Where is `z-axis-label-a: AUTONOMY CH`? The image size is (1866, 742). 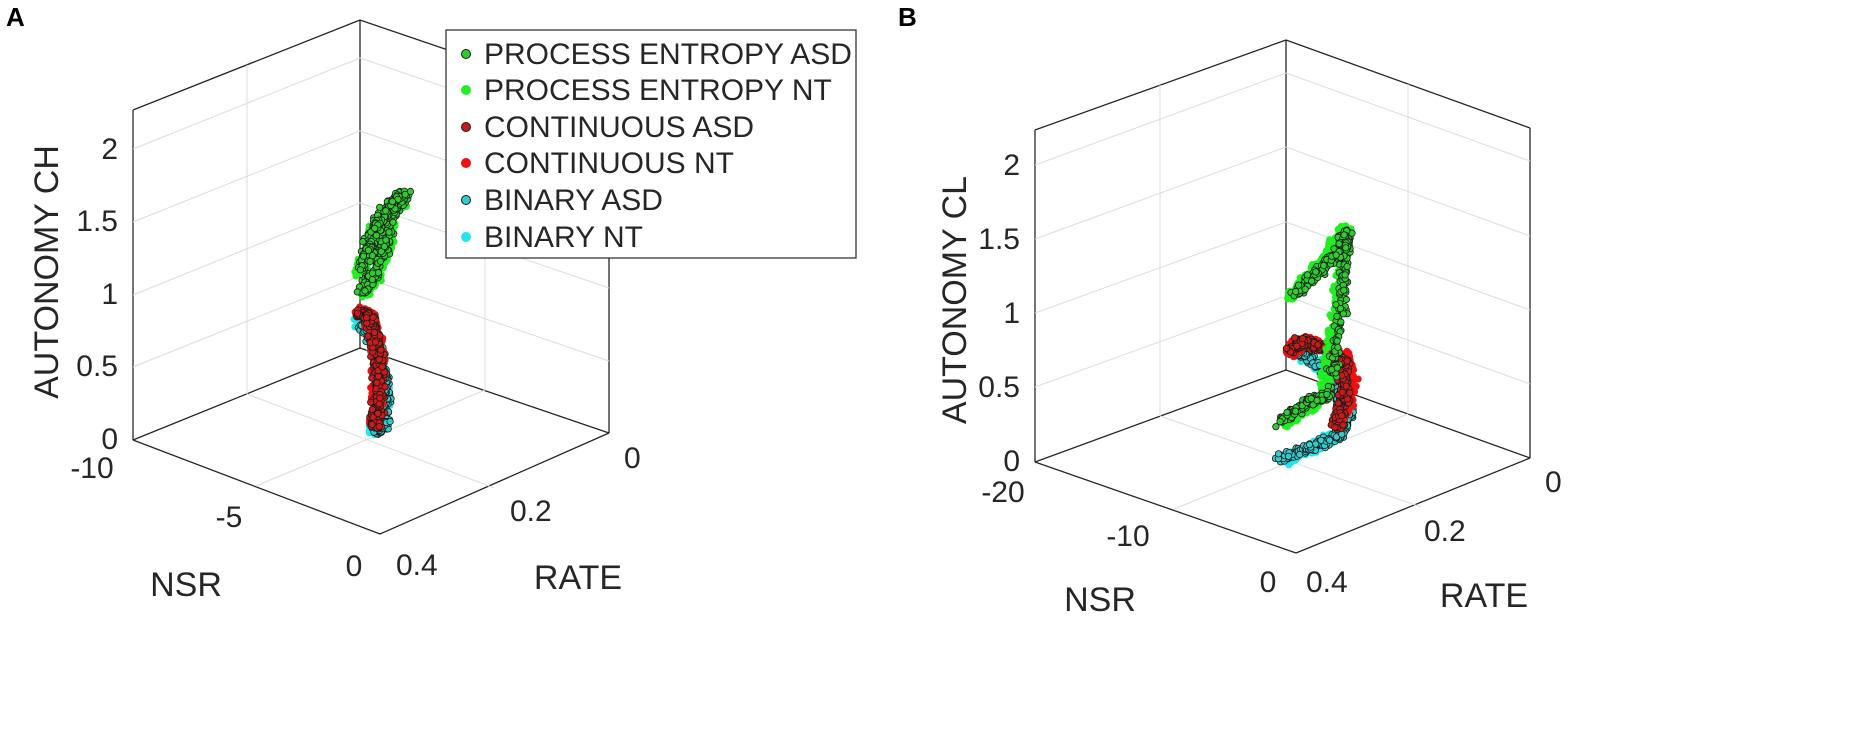 z-axis-label-a: AUTONOMY CH is located at coordinates (47, 272).